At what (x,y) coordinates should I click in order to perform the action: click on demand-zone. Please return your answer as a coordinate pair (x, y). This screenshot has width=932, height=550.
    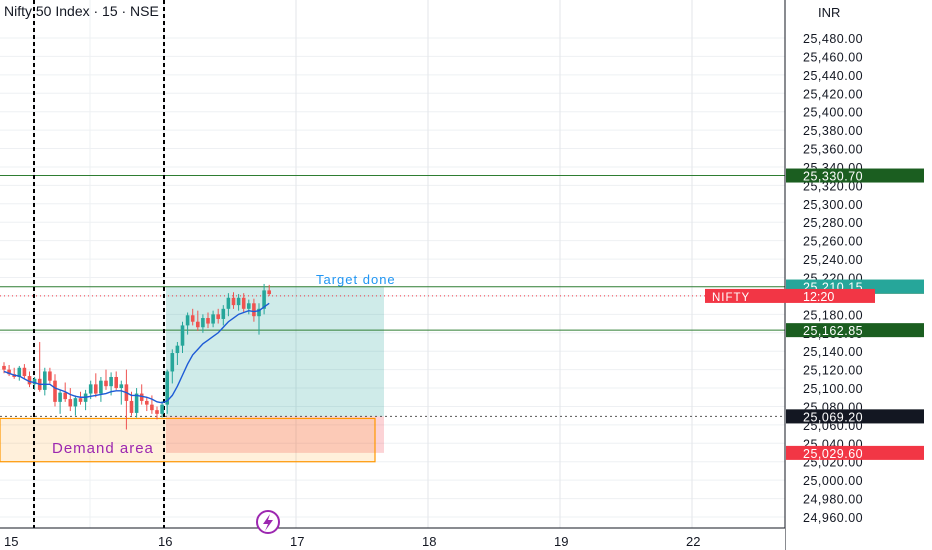
    Looking at the image, I should click on (188, 440).